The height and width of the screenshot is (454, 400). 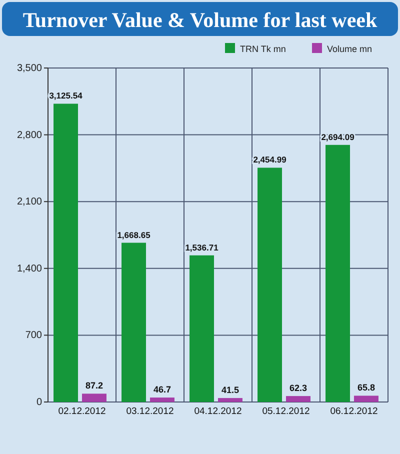 What do you see at coordinates (82, 411) in the screenshot?
I see `x-tick-label: 02.12.2012` at bounding box center [82, 411].